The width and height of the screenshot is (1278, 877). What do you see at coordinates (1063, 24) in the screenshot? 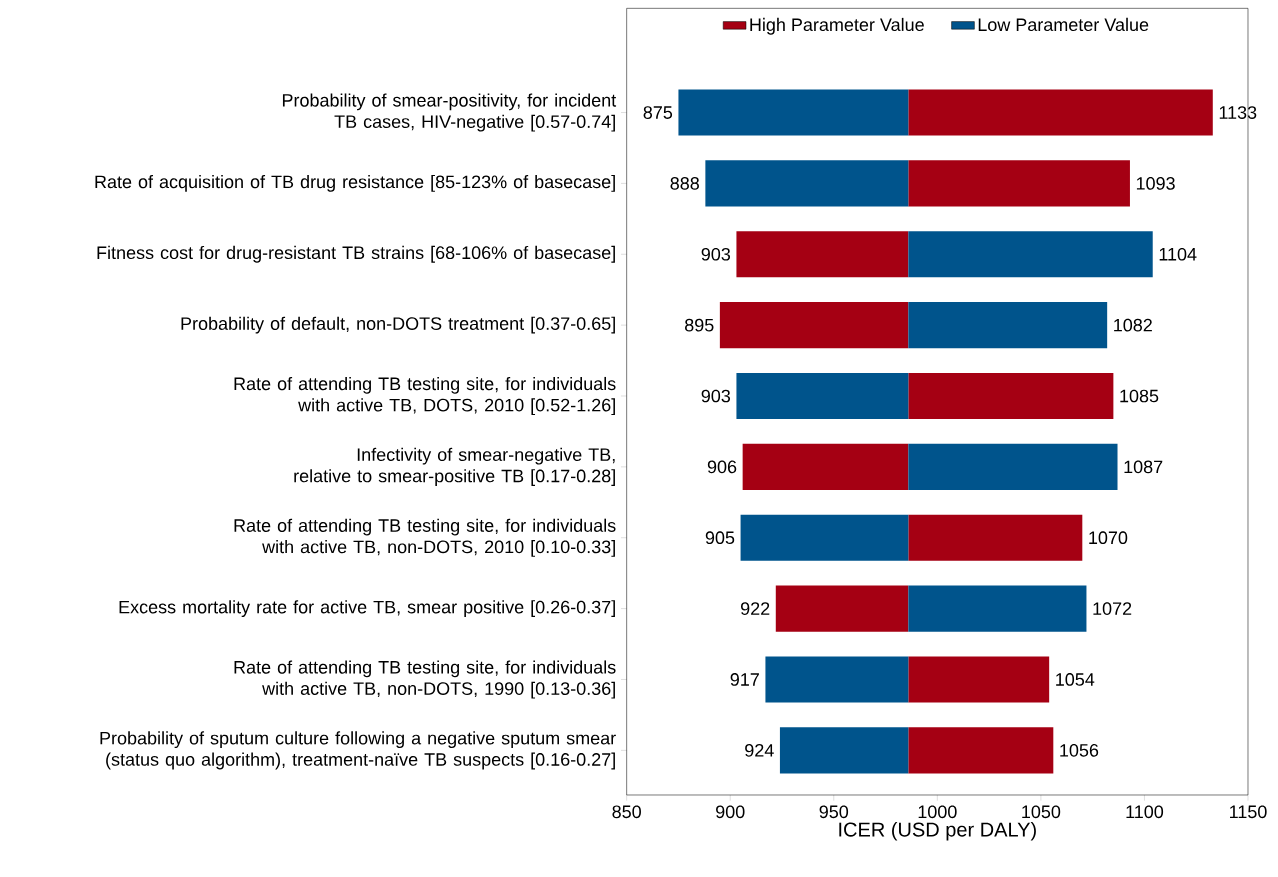
I see `legend-label: Low Parameter Value` at bounding box center [1063, 24].